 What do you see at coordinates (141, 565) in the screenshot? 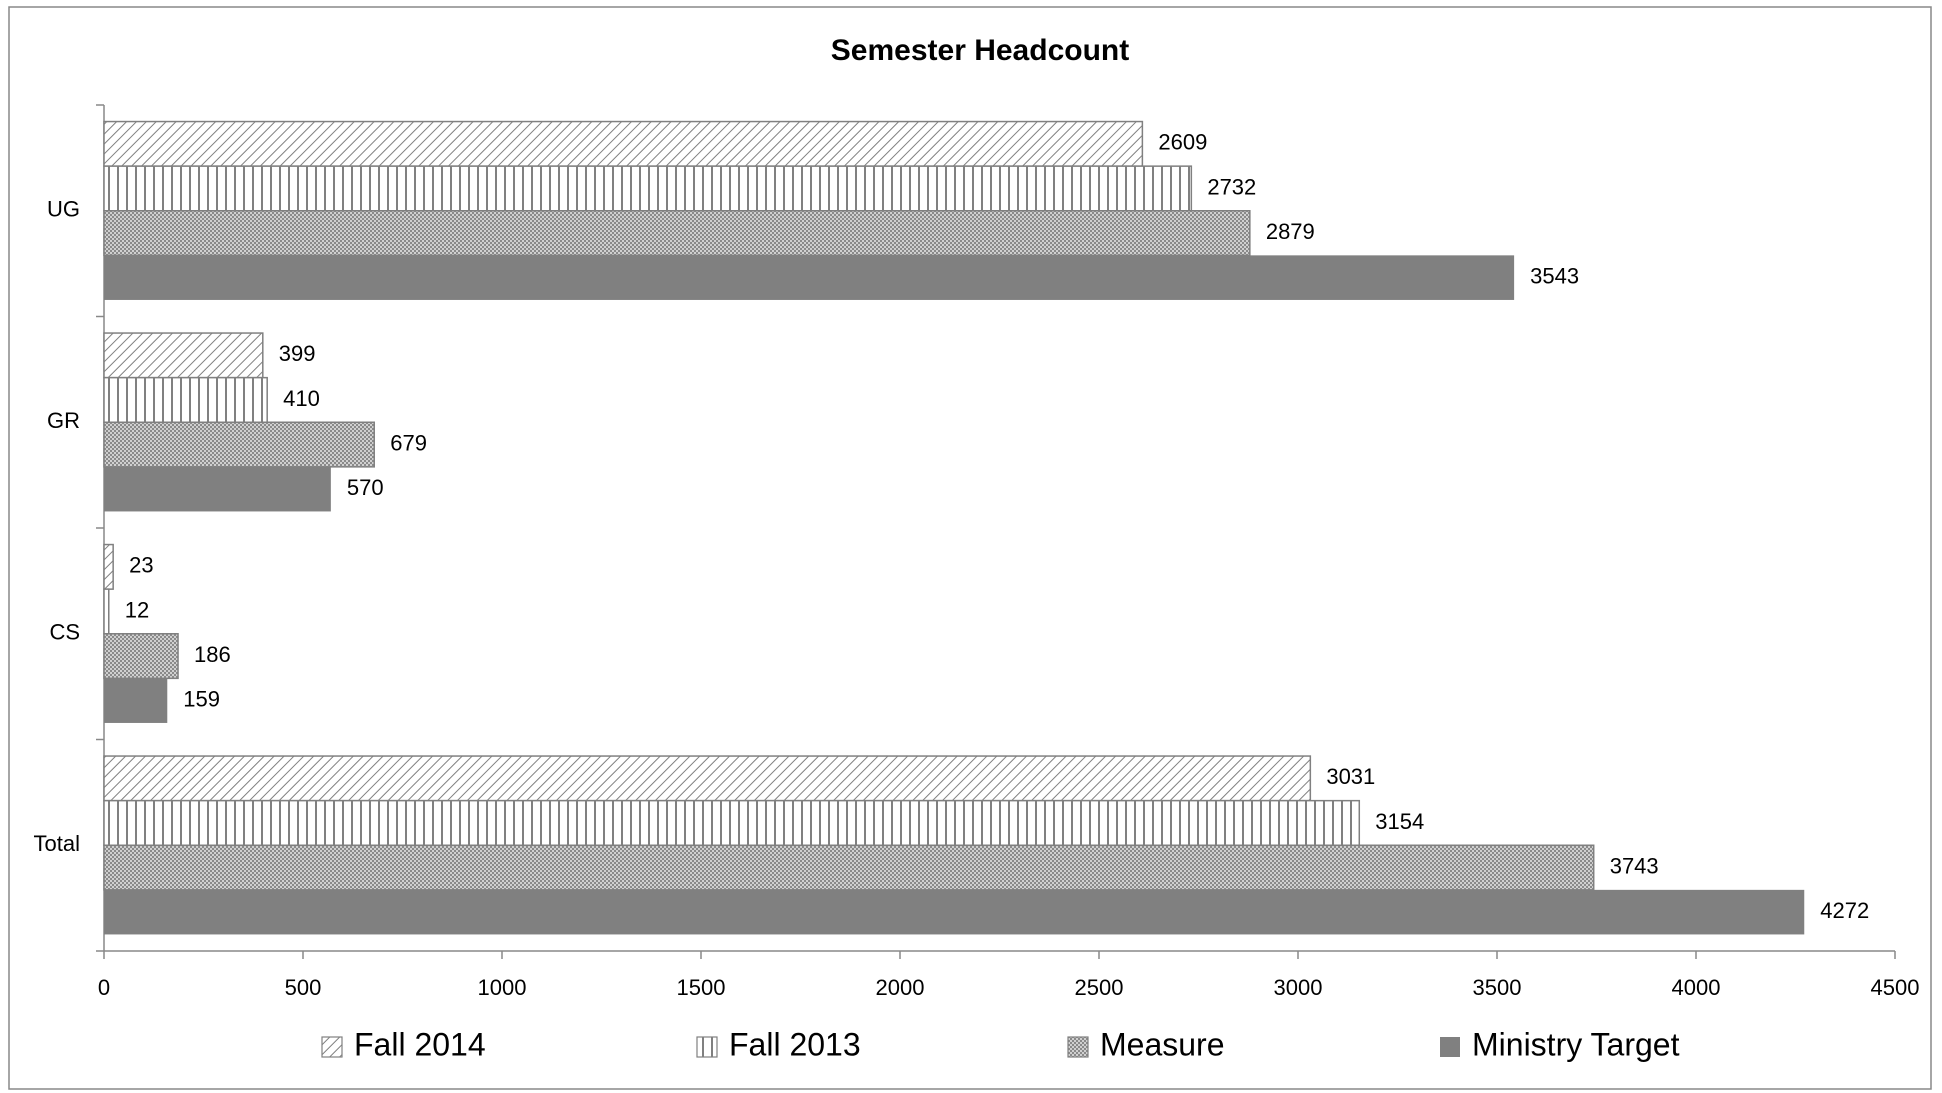
I see `data-label: 23` at bounding box center [141, 565].